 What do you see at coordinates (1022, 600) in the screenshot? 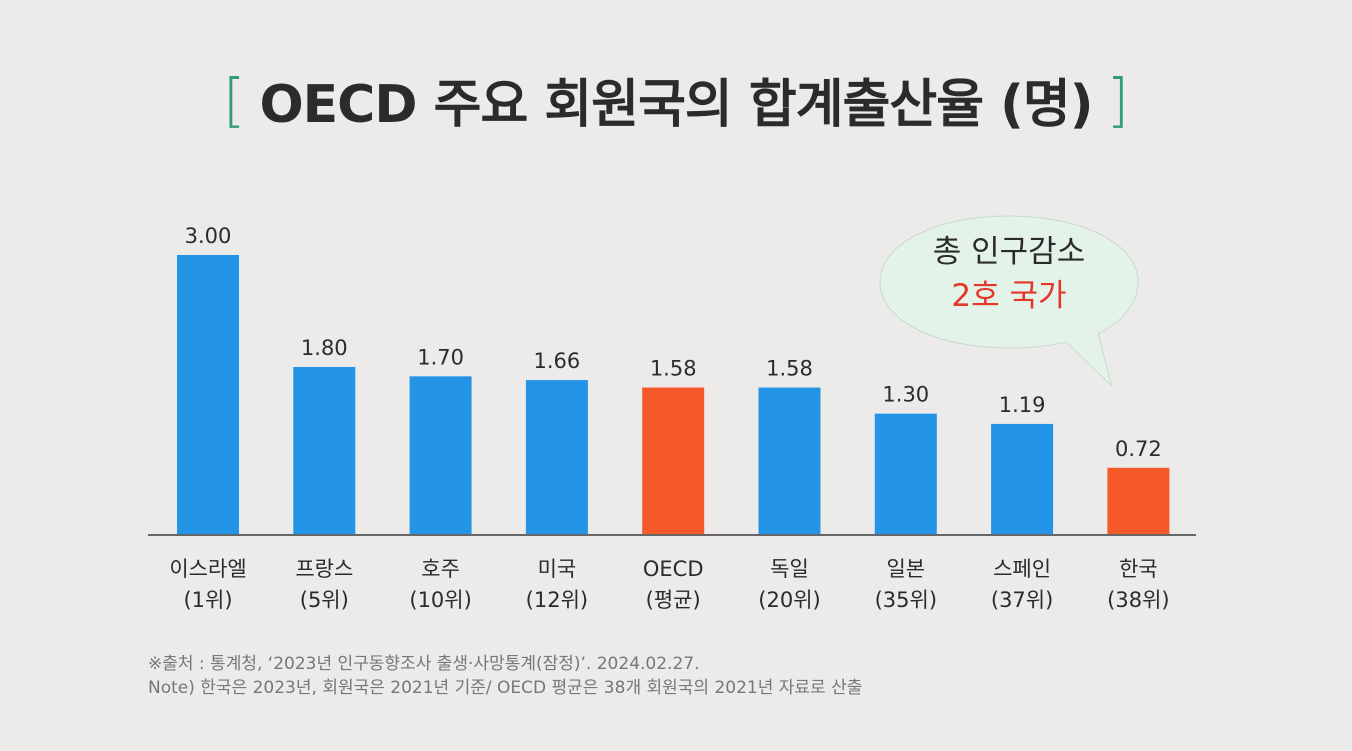
I see `rank-label-7: (37위)` at bounding box center [1022, 600].